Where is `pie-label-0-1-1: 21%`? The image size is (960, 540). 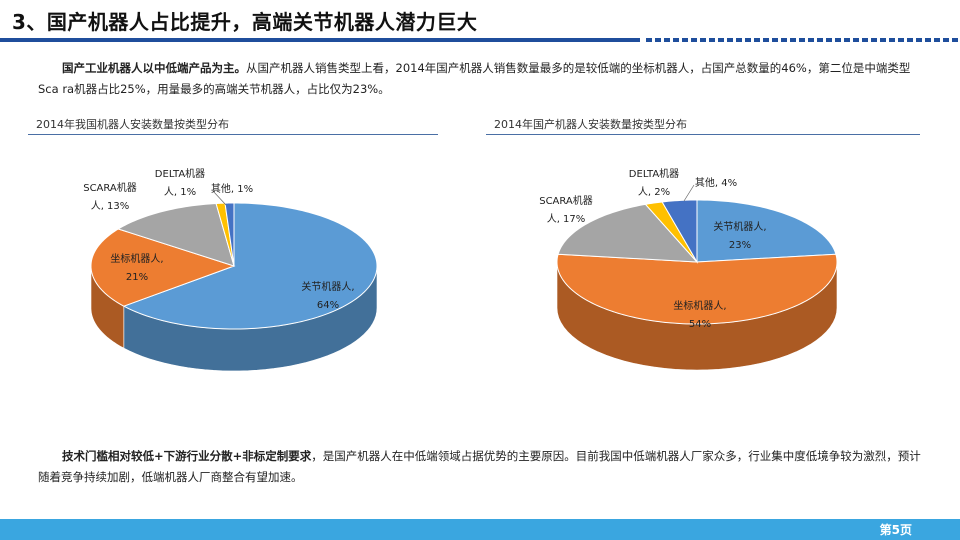 pie-label-0-1-1: 21% is located at coordinates (137, 277).